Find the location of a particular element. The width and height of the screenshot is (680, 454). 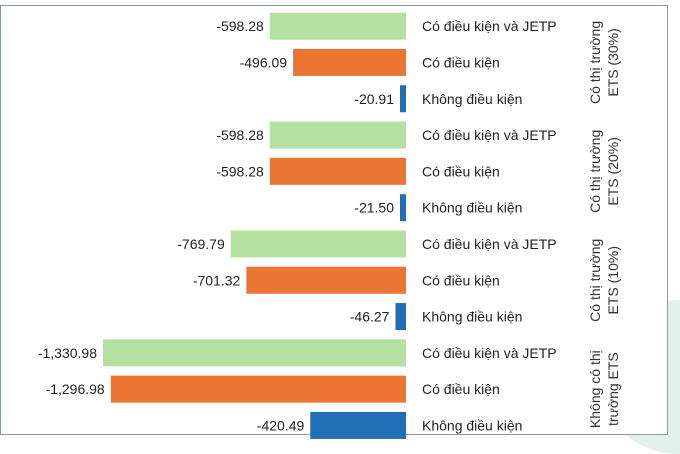

group-label: ETS (30%) is located at coordinates (613, 62).